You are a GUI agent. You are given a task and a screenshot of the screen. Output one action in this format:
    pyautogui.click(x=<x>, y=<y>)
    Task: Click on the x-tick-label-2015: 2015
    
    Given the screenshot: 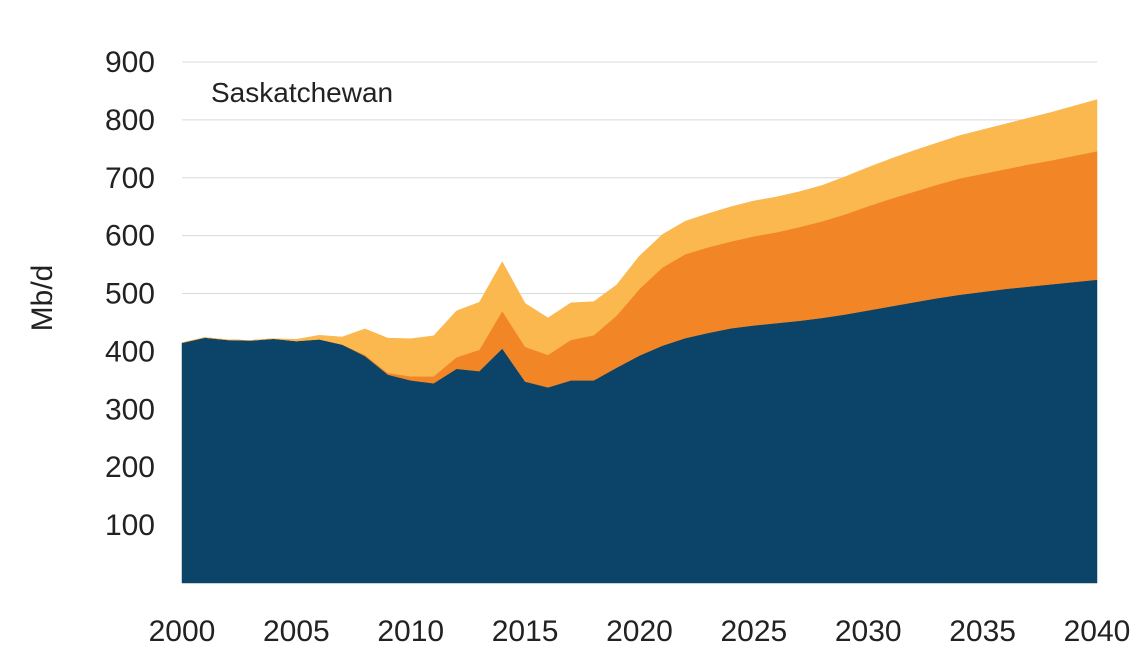 What is the action you would take?
    pyautogui.click(x=525, y=631)
    